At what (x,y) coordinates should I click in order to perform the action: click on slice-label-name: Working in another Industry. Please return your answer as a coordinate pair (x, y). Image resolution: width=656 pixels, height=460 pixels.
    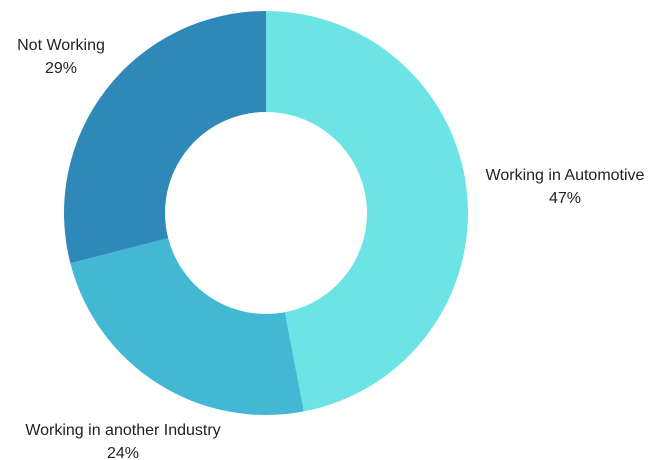
    Looking at the image, I should click on (122, 430).